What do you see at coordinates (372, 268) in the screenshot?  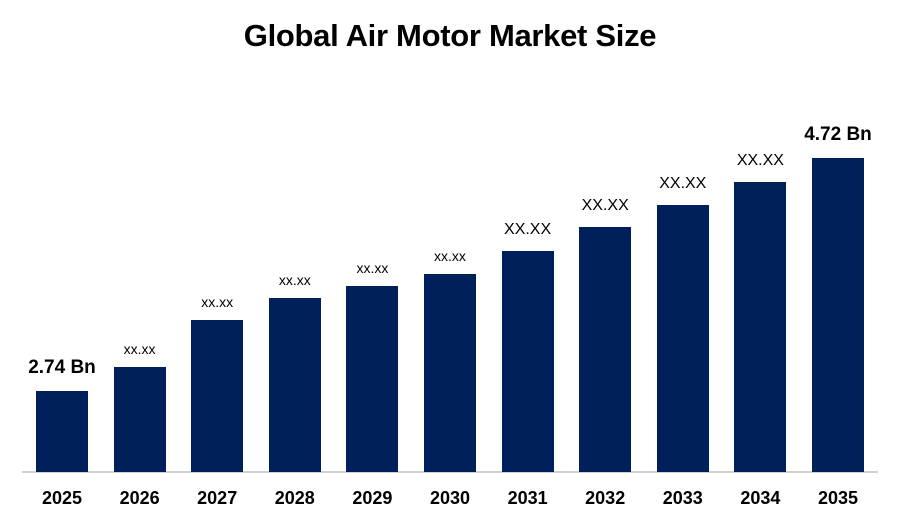 I see `data-label-2029: xx.xx` at bounding box center [372, 268].